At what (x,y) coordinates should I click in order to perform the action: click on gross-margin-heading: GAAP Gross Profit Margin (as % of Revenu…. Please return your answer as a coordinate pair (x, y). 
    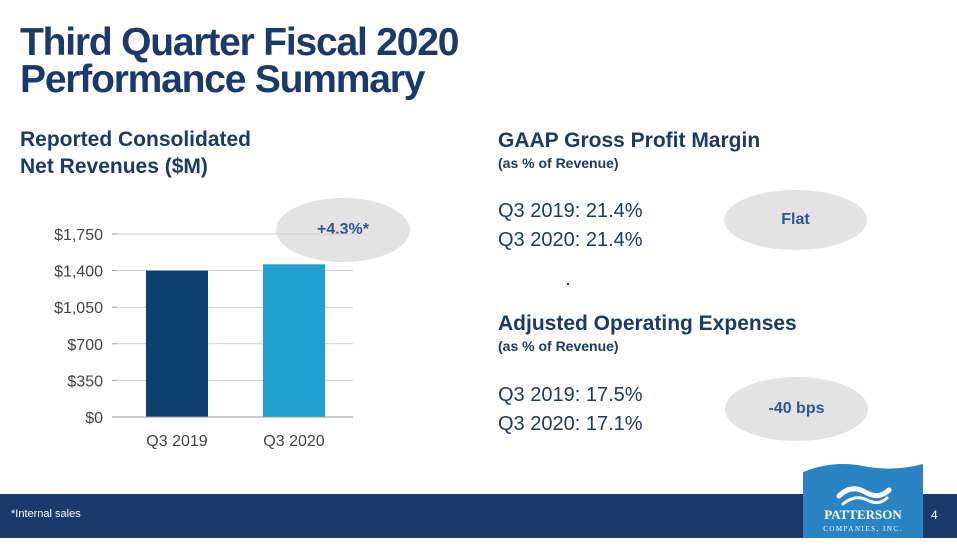
    Looking at the image, I should click on (629, 149).